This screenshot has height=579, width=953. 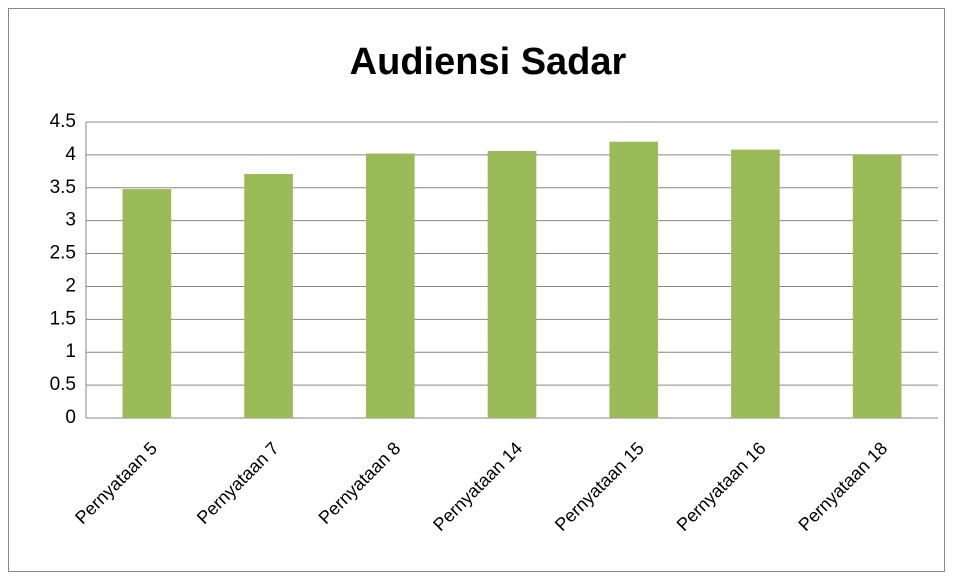 I want to click on y-tick-label: 1, so click(x=70, y=351).